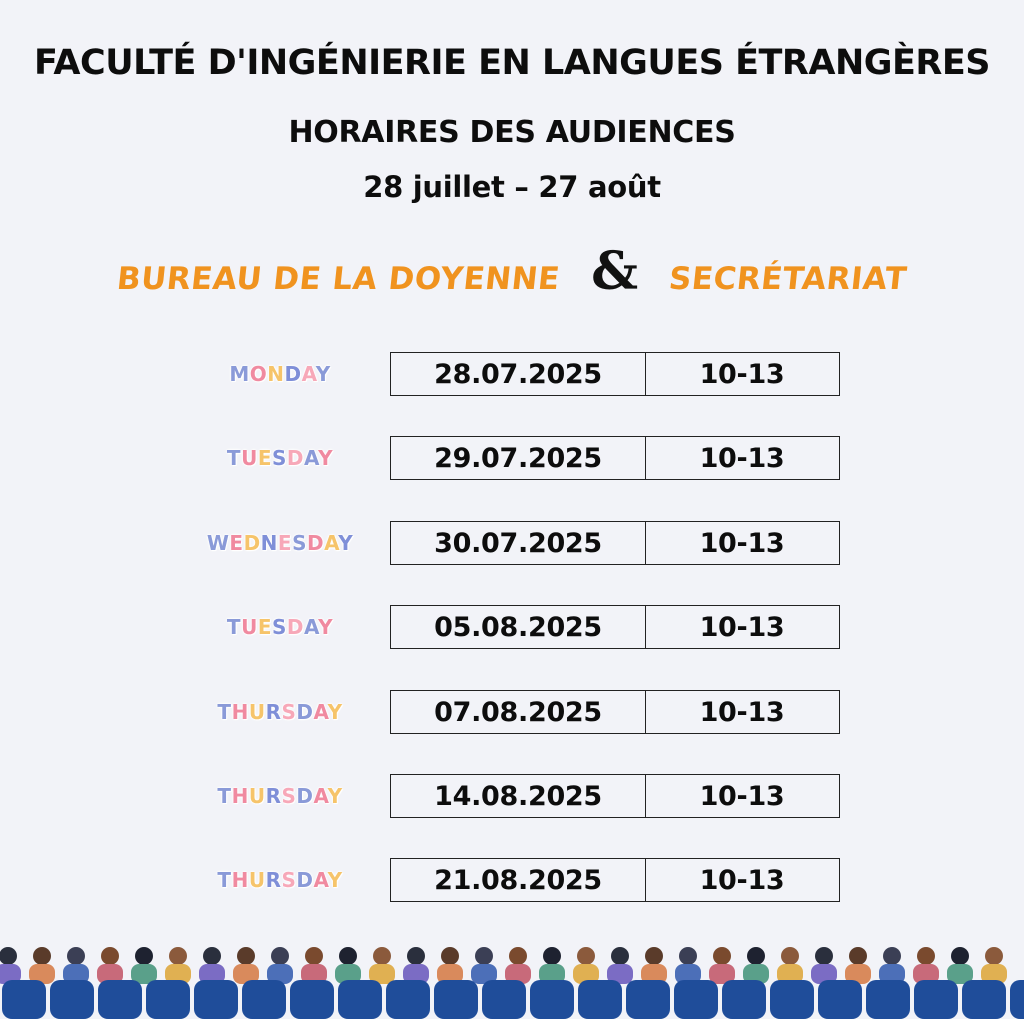  I want to click on schedule-cells: 05.08.2025 10-13, so click(615, 627).